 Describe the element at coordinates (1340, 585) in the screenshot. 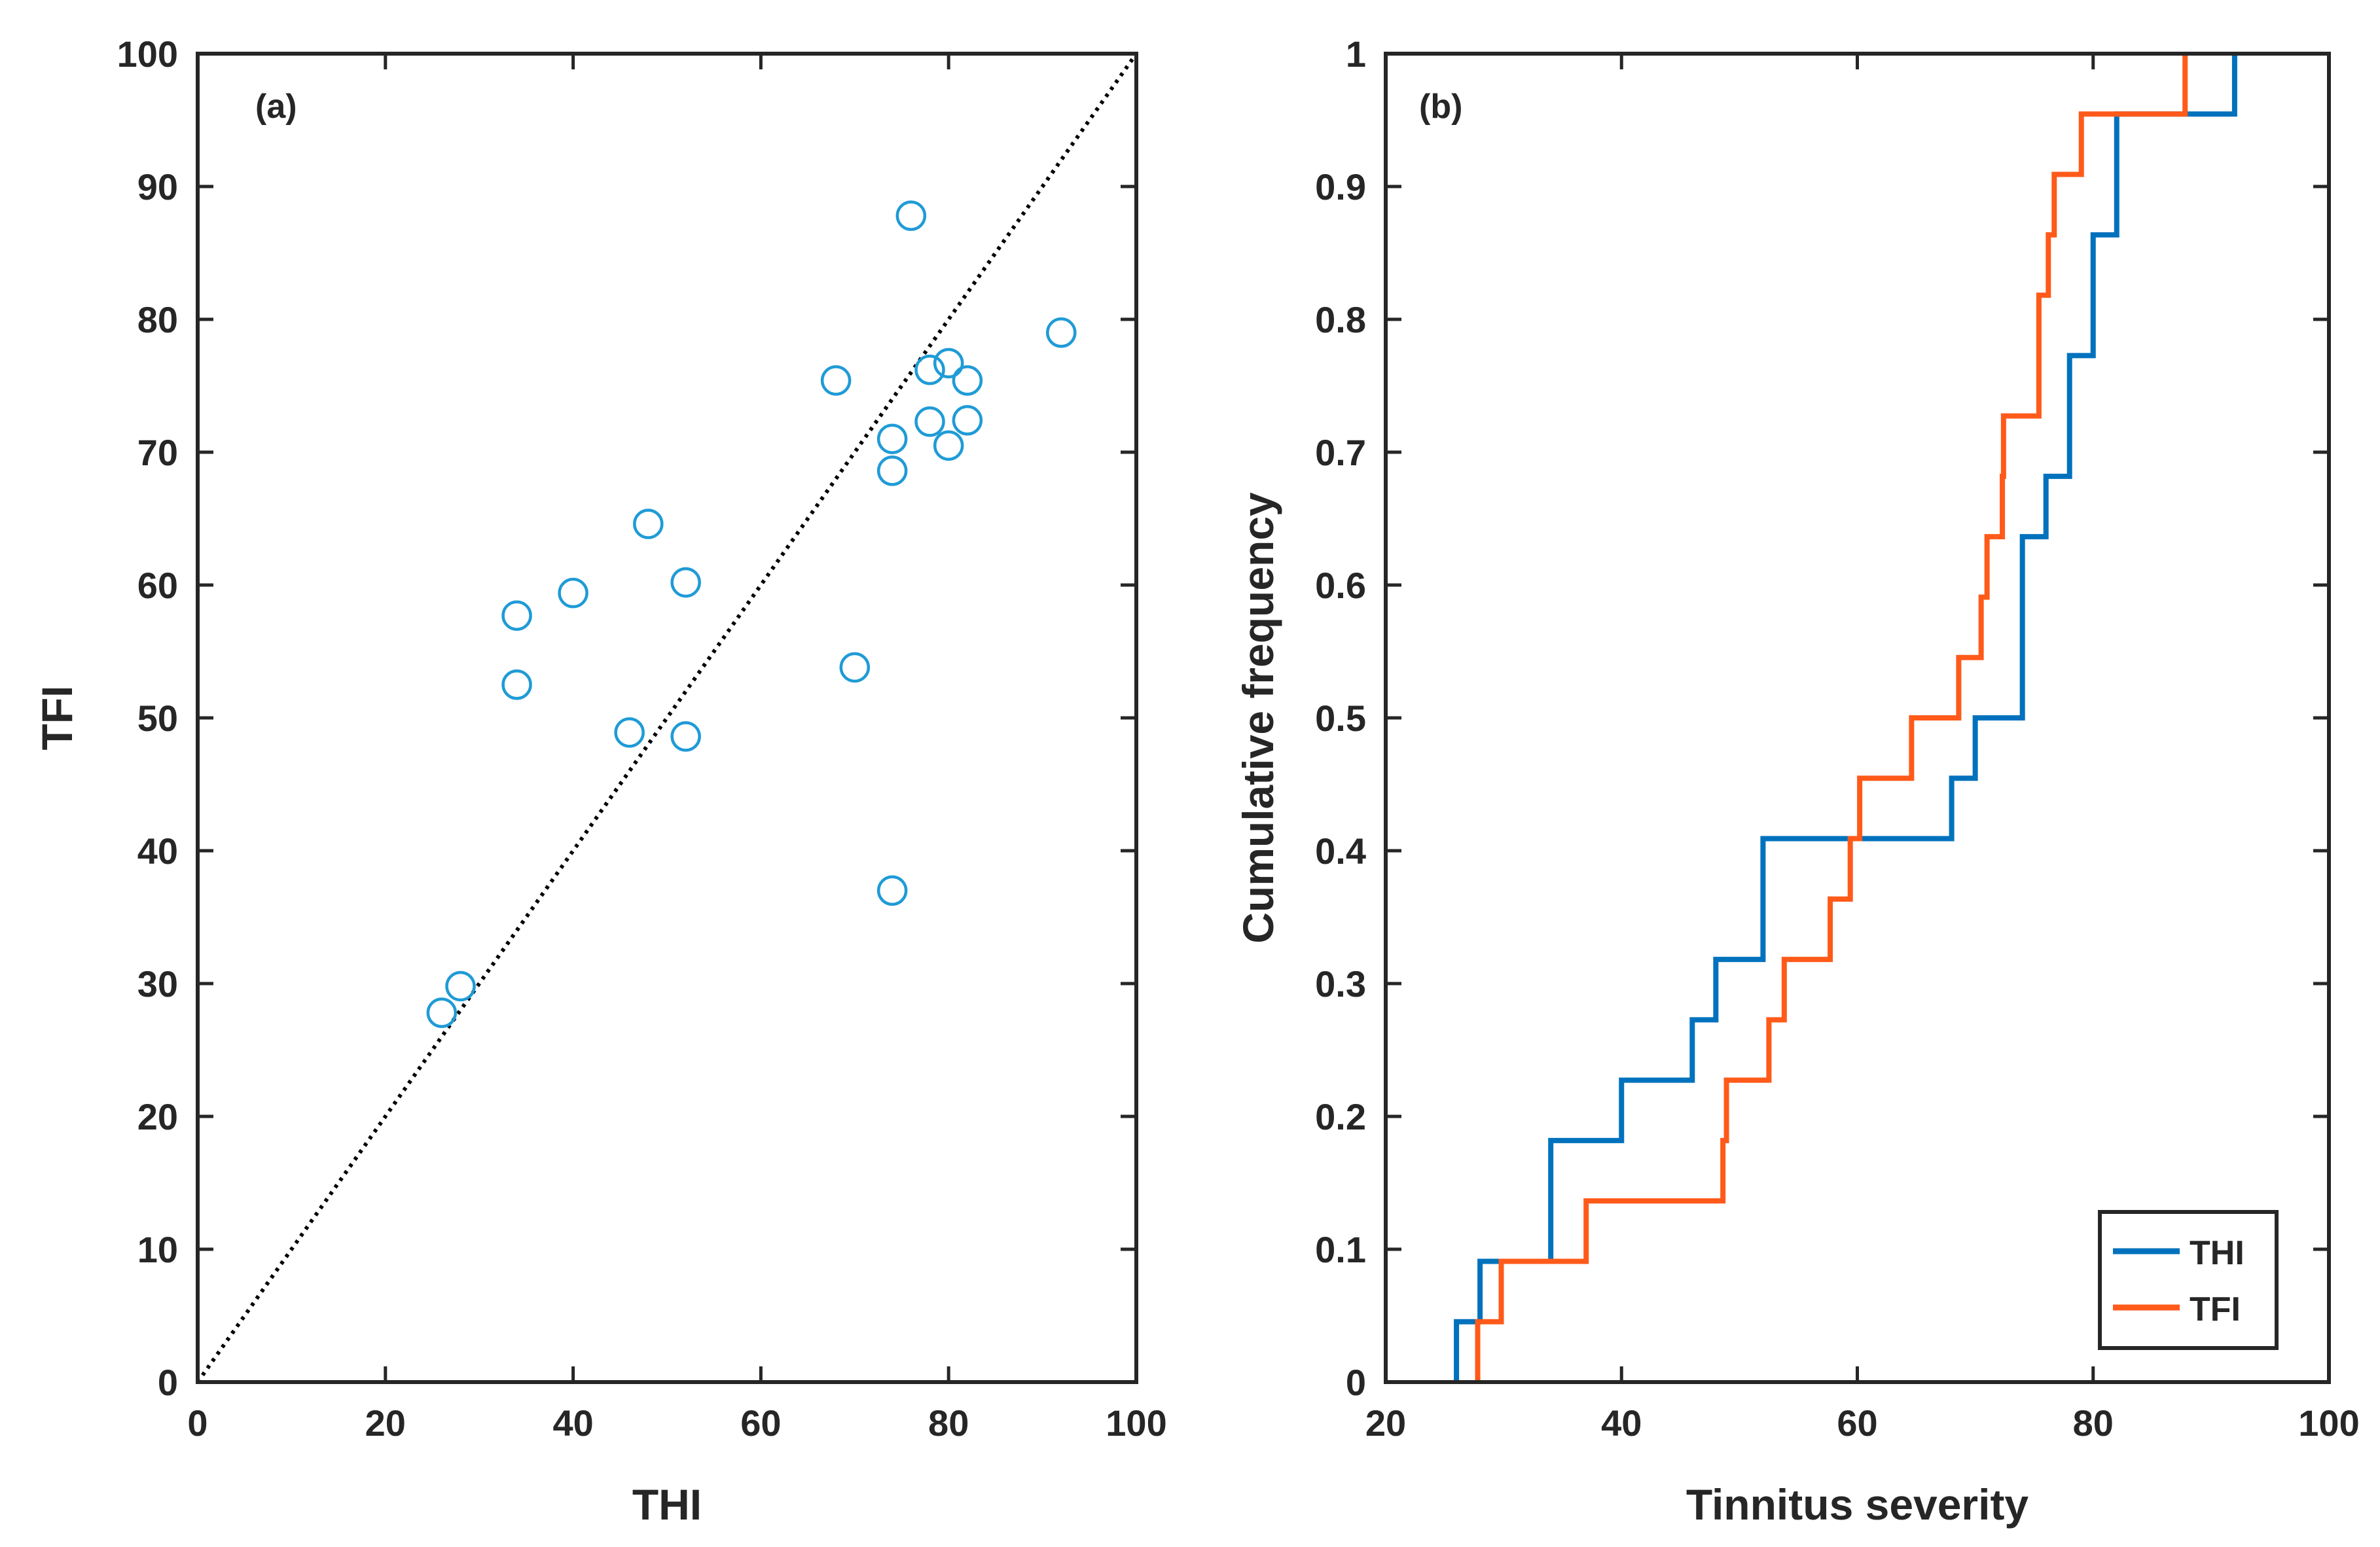

I see `y-tick-label: 0.6` at that location.